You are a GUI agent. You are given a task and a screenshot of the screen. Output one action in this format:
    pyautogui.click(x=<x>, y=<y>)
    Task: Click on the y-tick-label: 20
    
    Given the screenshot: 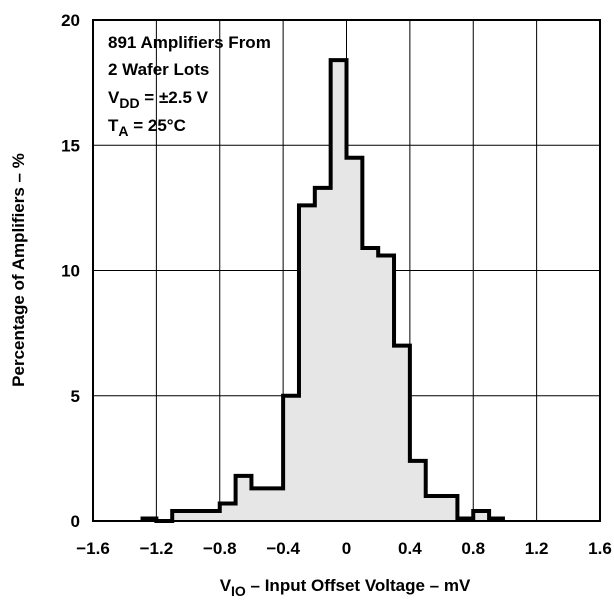 What is the action you would take?
    pyautogui.click(x=70, y=20)
    